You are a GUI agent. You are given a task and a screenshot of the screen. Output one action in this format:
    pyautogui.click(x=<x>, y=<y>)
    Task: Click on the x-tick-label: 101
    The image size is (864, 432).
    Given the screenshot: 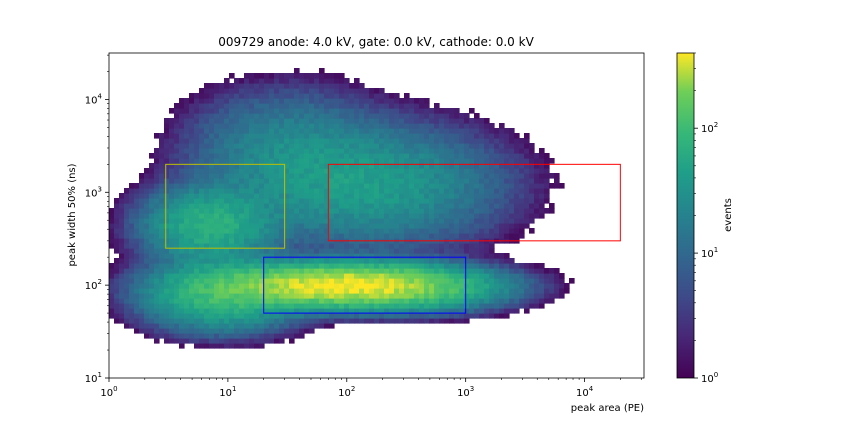 What is the action you would take?
    pyautogui.click(x=227, y=392)
    